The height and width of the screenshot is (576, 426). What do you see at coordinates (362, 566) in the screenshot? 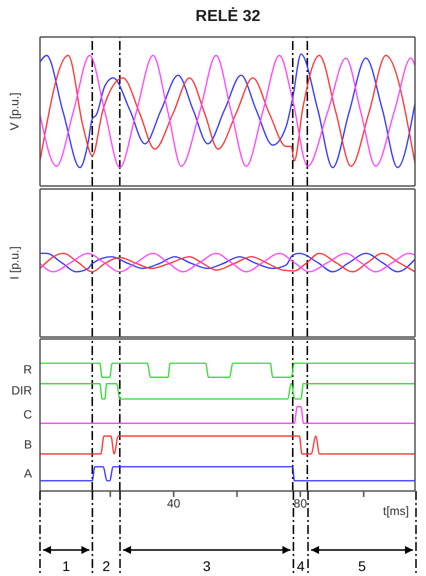
I see `text: 5` at bounding box center [362, 566].